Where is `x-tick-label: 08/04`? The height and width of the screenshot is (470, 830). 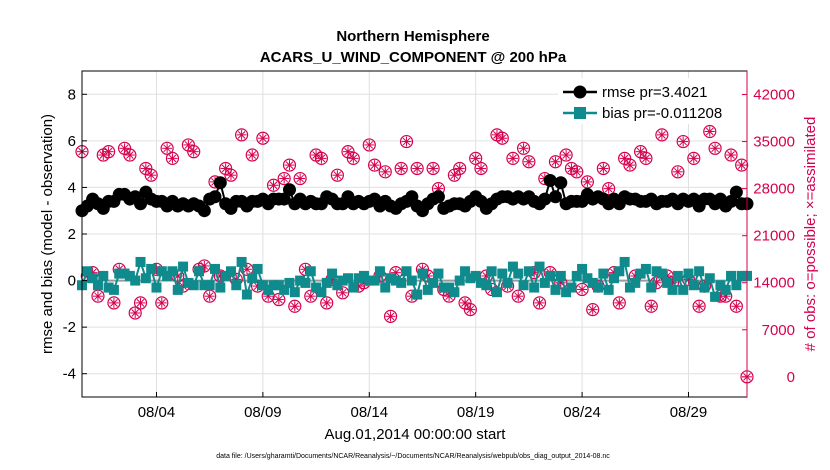
x-tick-label: 08/04 is located at coordinates (157, 412).